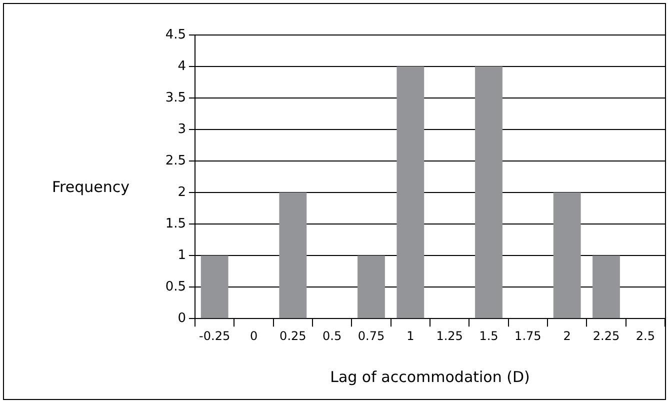 The width and height of the screenshot is (671, 405). I want to click on y-tick-label: 4.5, so click(175, 34).